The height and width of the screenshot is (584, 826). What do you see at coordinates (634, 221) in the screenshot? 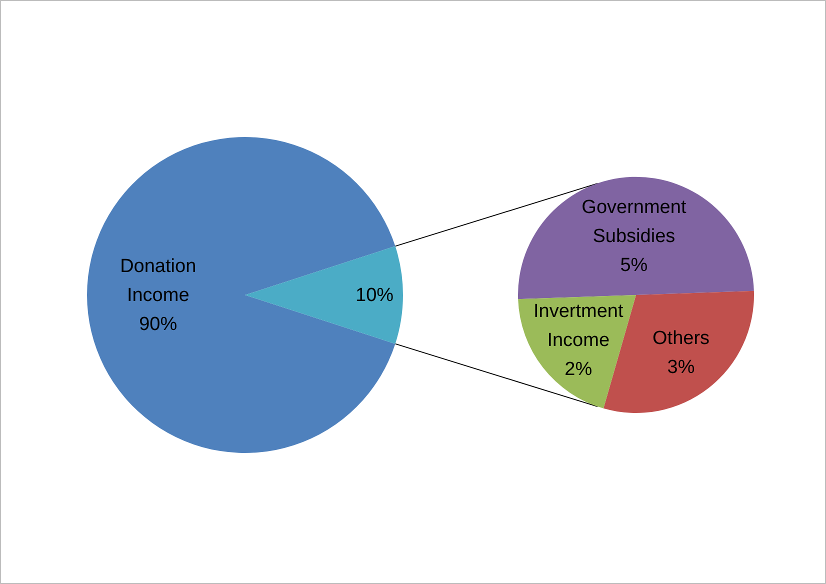
I see `slice-label: Government Subsidies` at bounding box center [634, 221].